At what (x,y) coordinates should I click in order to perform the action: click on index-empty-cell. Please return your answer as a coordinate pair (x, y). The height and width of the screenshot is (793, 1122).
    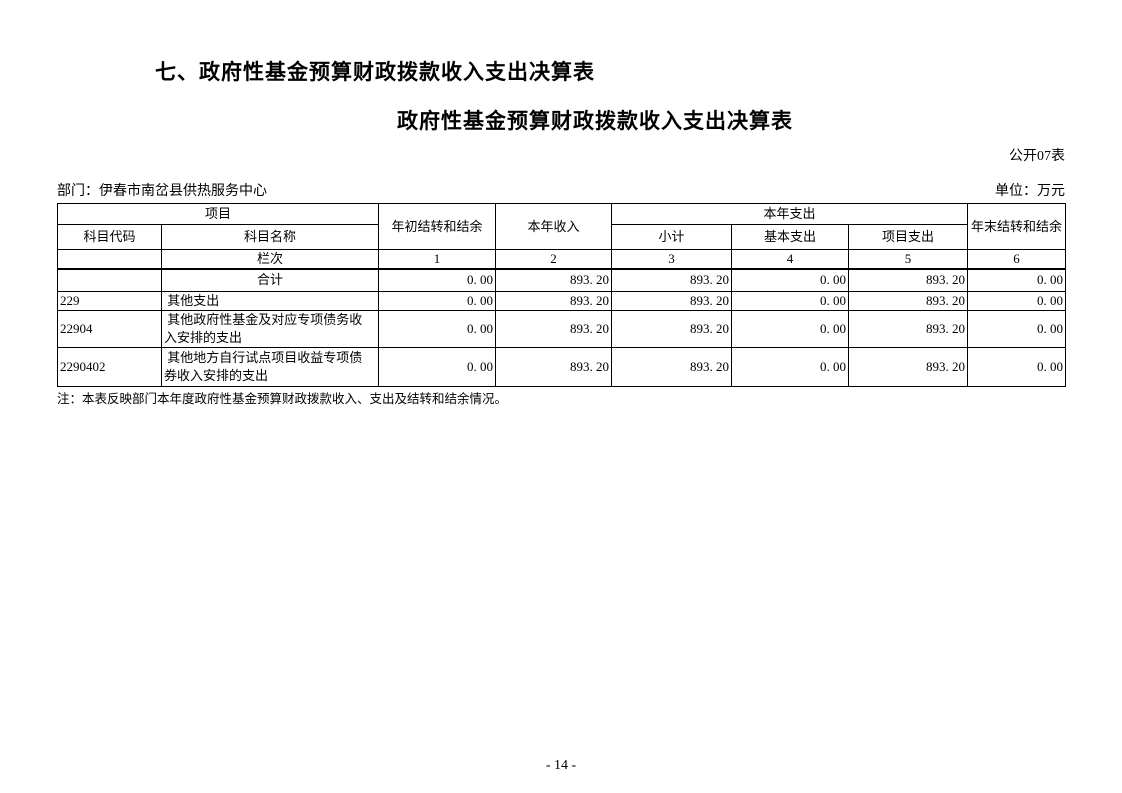
    Looking at the image, I should click on (109, 259).